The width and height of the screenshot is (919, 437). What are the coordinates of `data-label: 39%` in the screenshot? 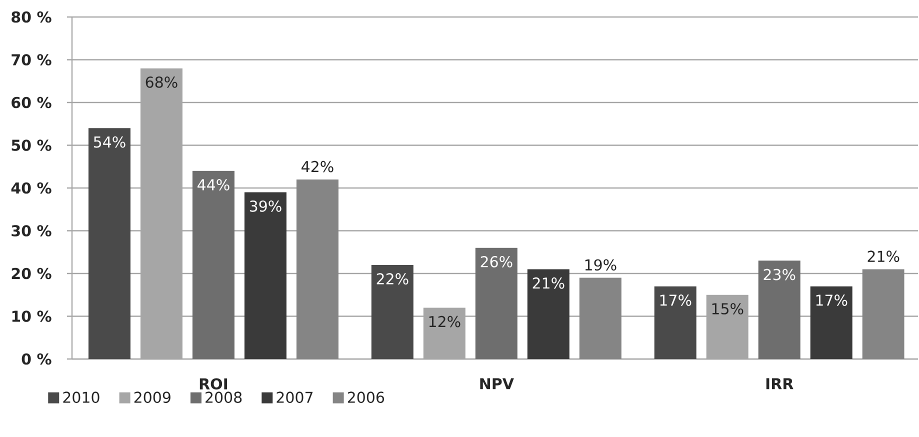 It's located at (266, 206).